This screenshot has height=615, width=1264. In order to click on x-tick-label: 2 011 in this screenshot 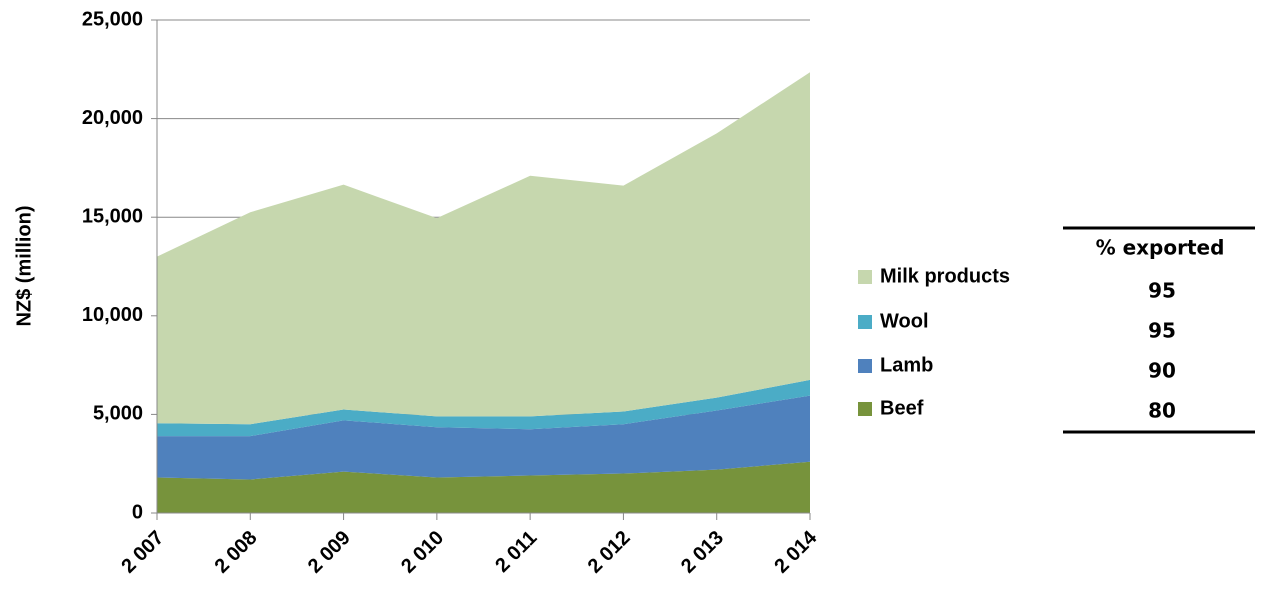, I will do `click(516, 552)`.